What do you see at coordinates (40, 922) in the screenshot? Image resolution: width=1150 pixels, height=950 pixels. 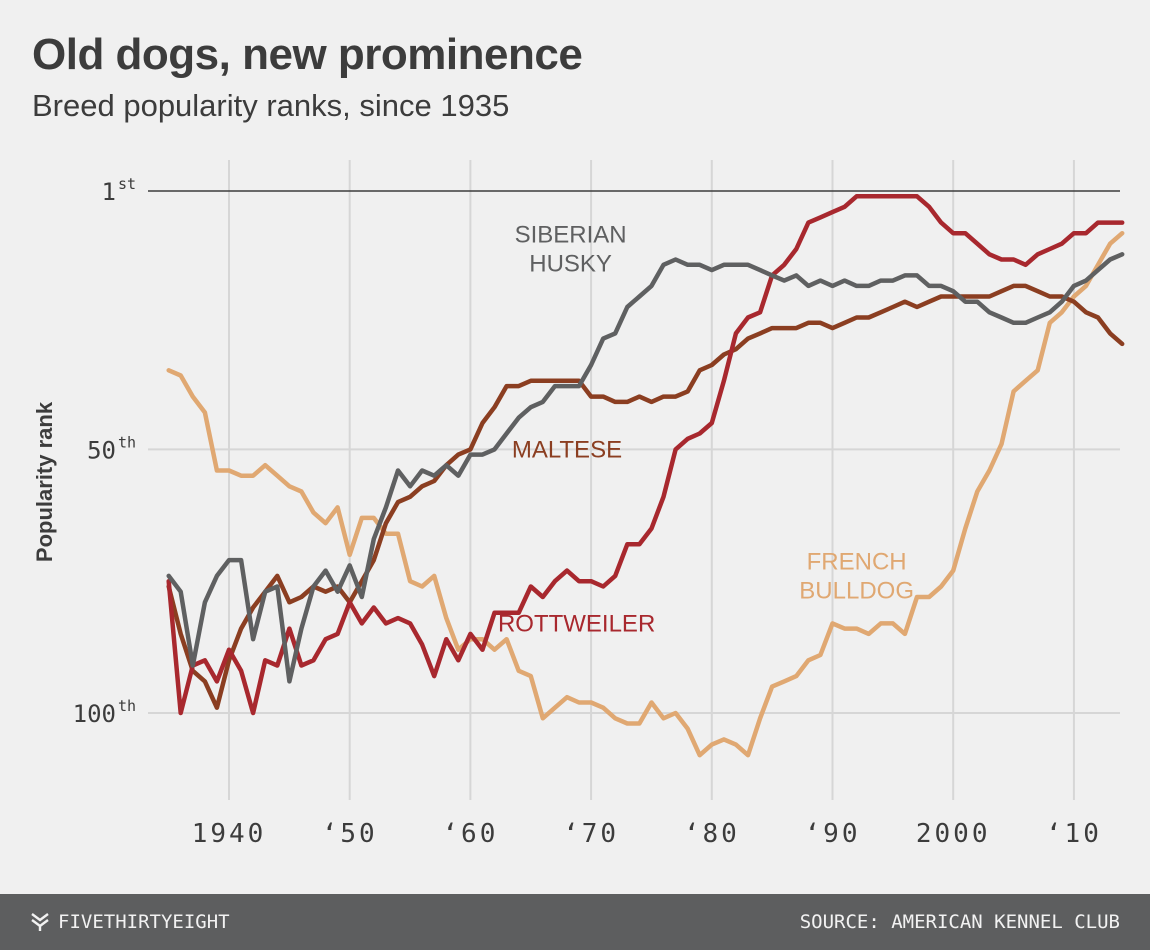 I see `fivethirtyeight-logo-icon` at bounding box center [40, 922].